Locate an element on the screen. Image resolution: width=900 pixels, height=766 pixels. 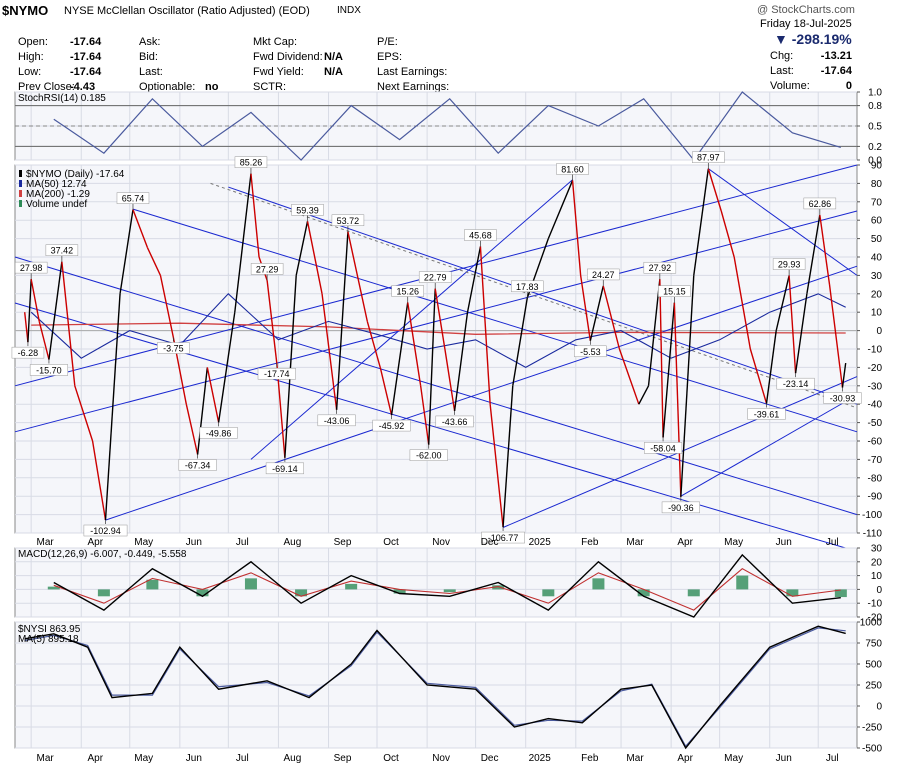
annotation-label-29: 15.15 is located at coordinates (674, 292).